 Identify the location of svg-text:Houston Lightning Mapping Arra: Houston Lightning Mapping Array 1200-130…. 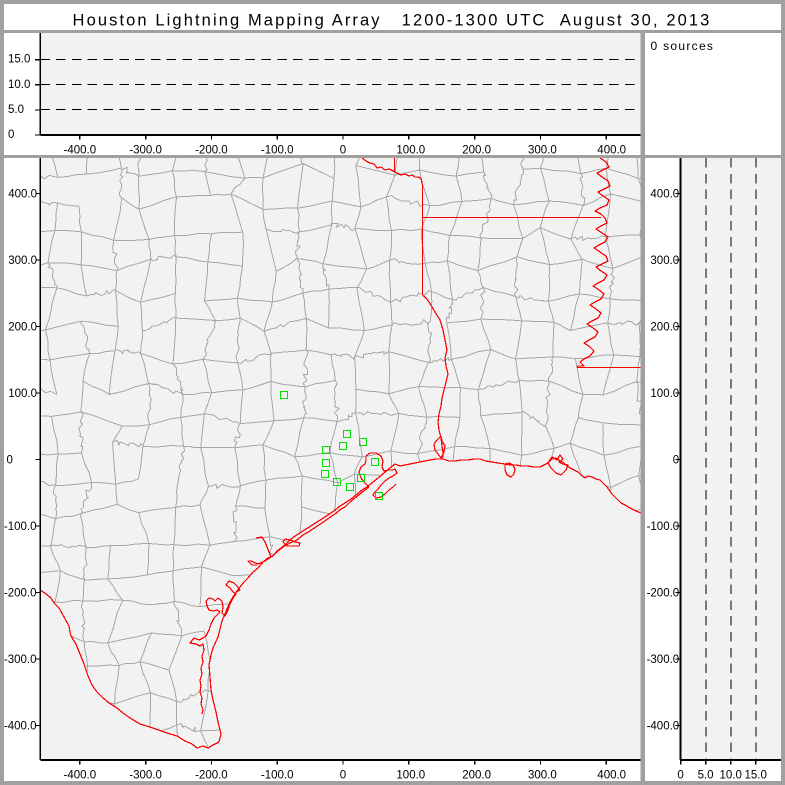
(392, 21).